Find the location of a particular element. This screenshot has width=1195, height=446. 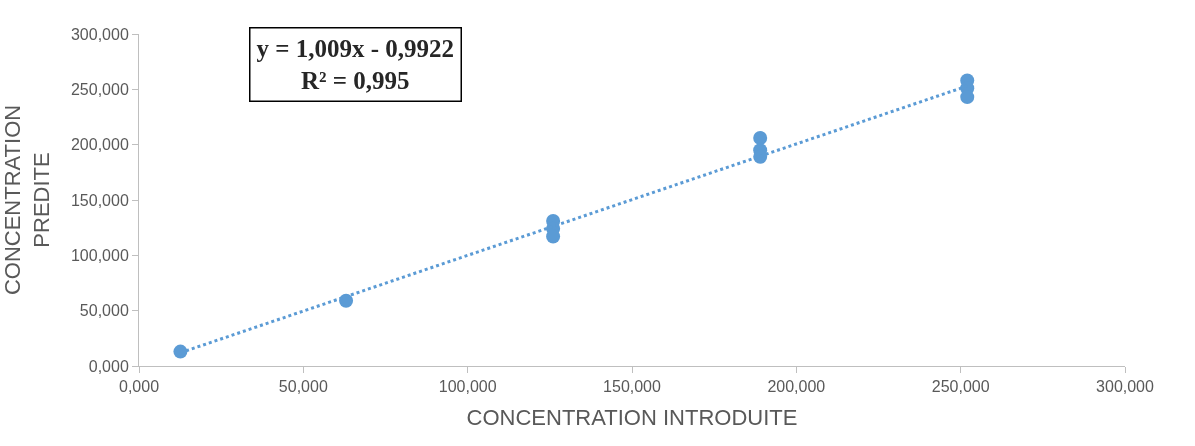

x-tick-label: 150,000 is located at coordinates (632, 387).